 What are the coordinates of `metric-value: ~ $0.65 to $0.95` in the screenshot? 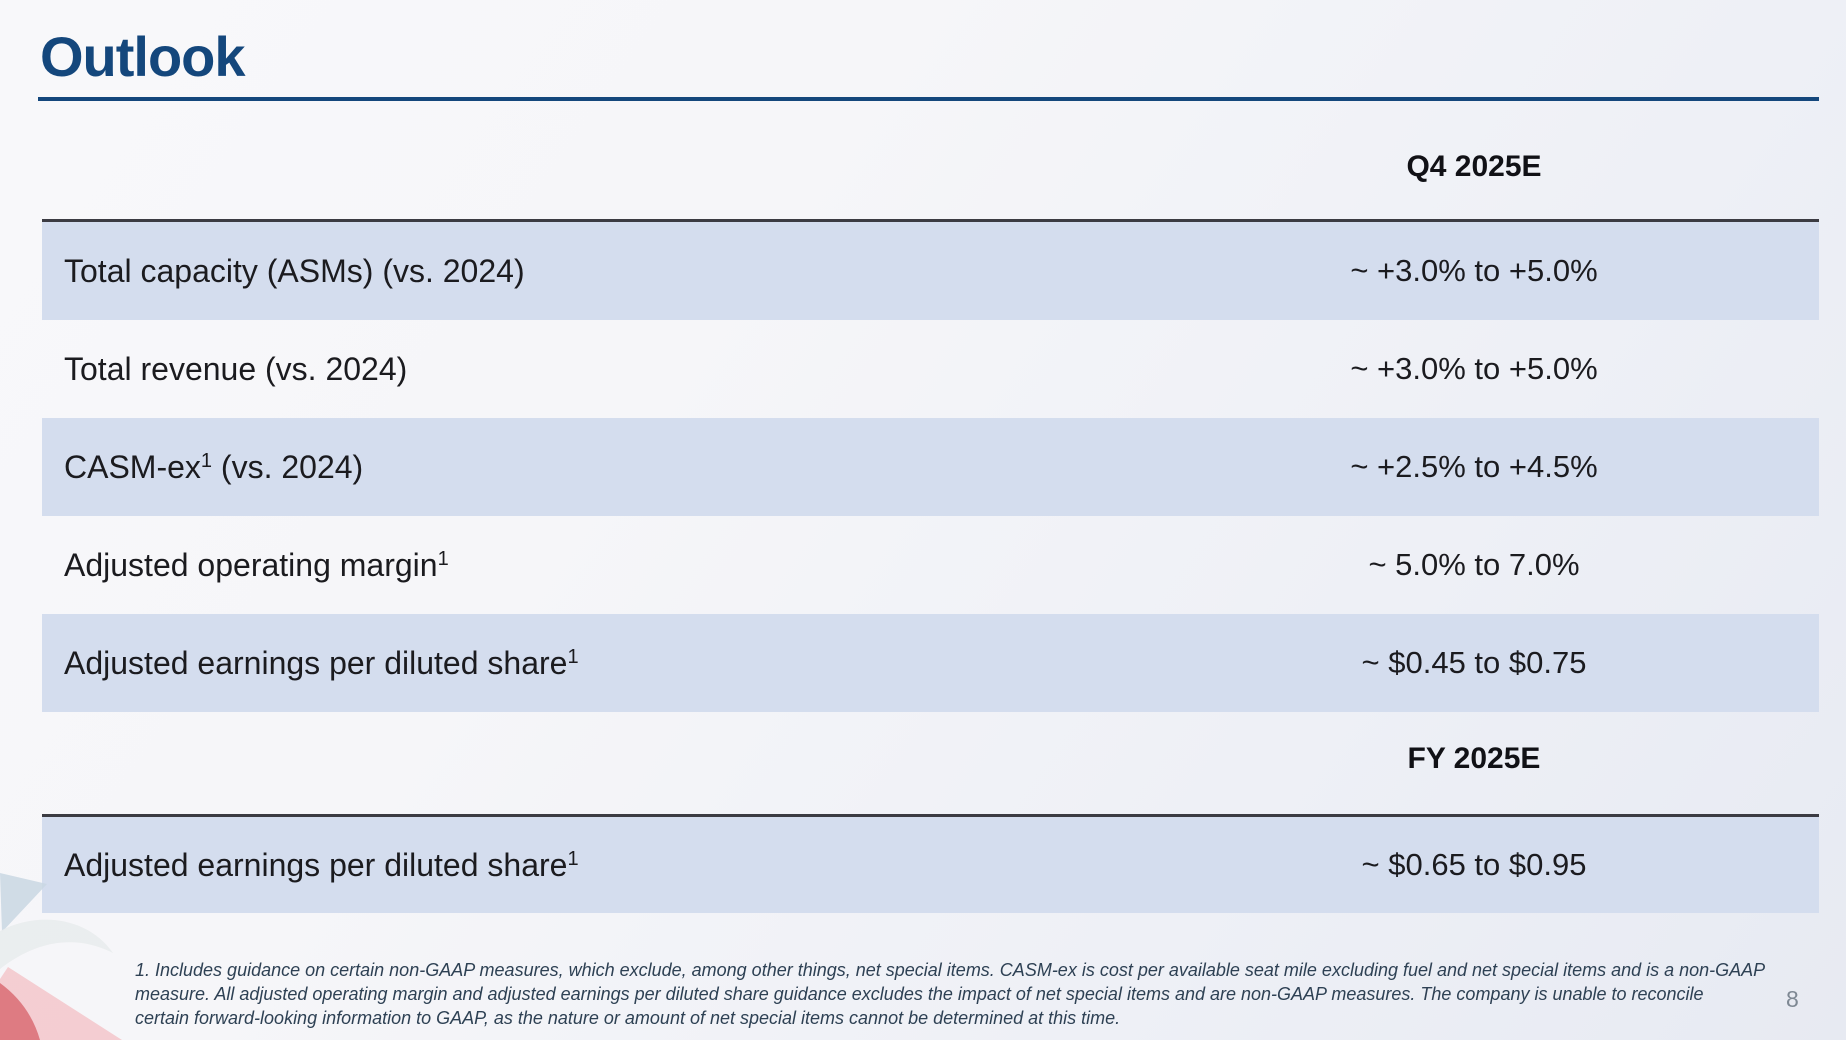 It's located at (1474, 864).